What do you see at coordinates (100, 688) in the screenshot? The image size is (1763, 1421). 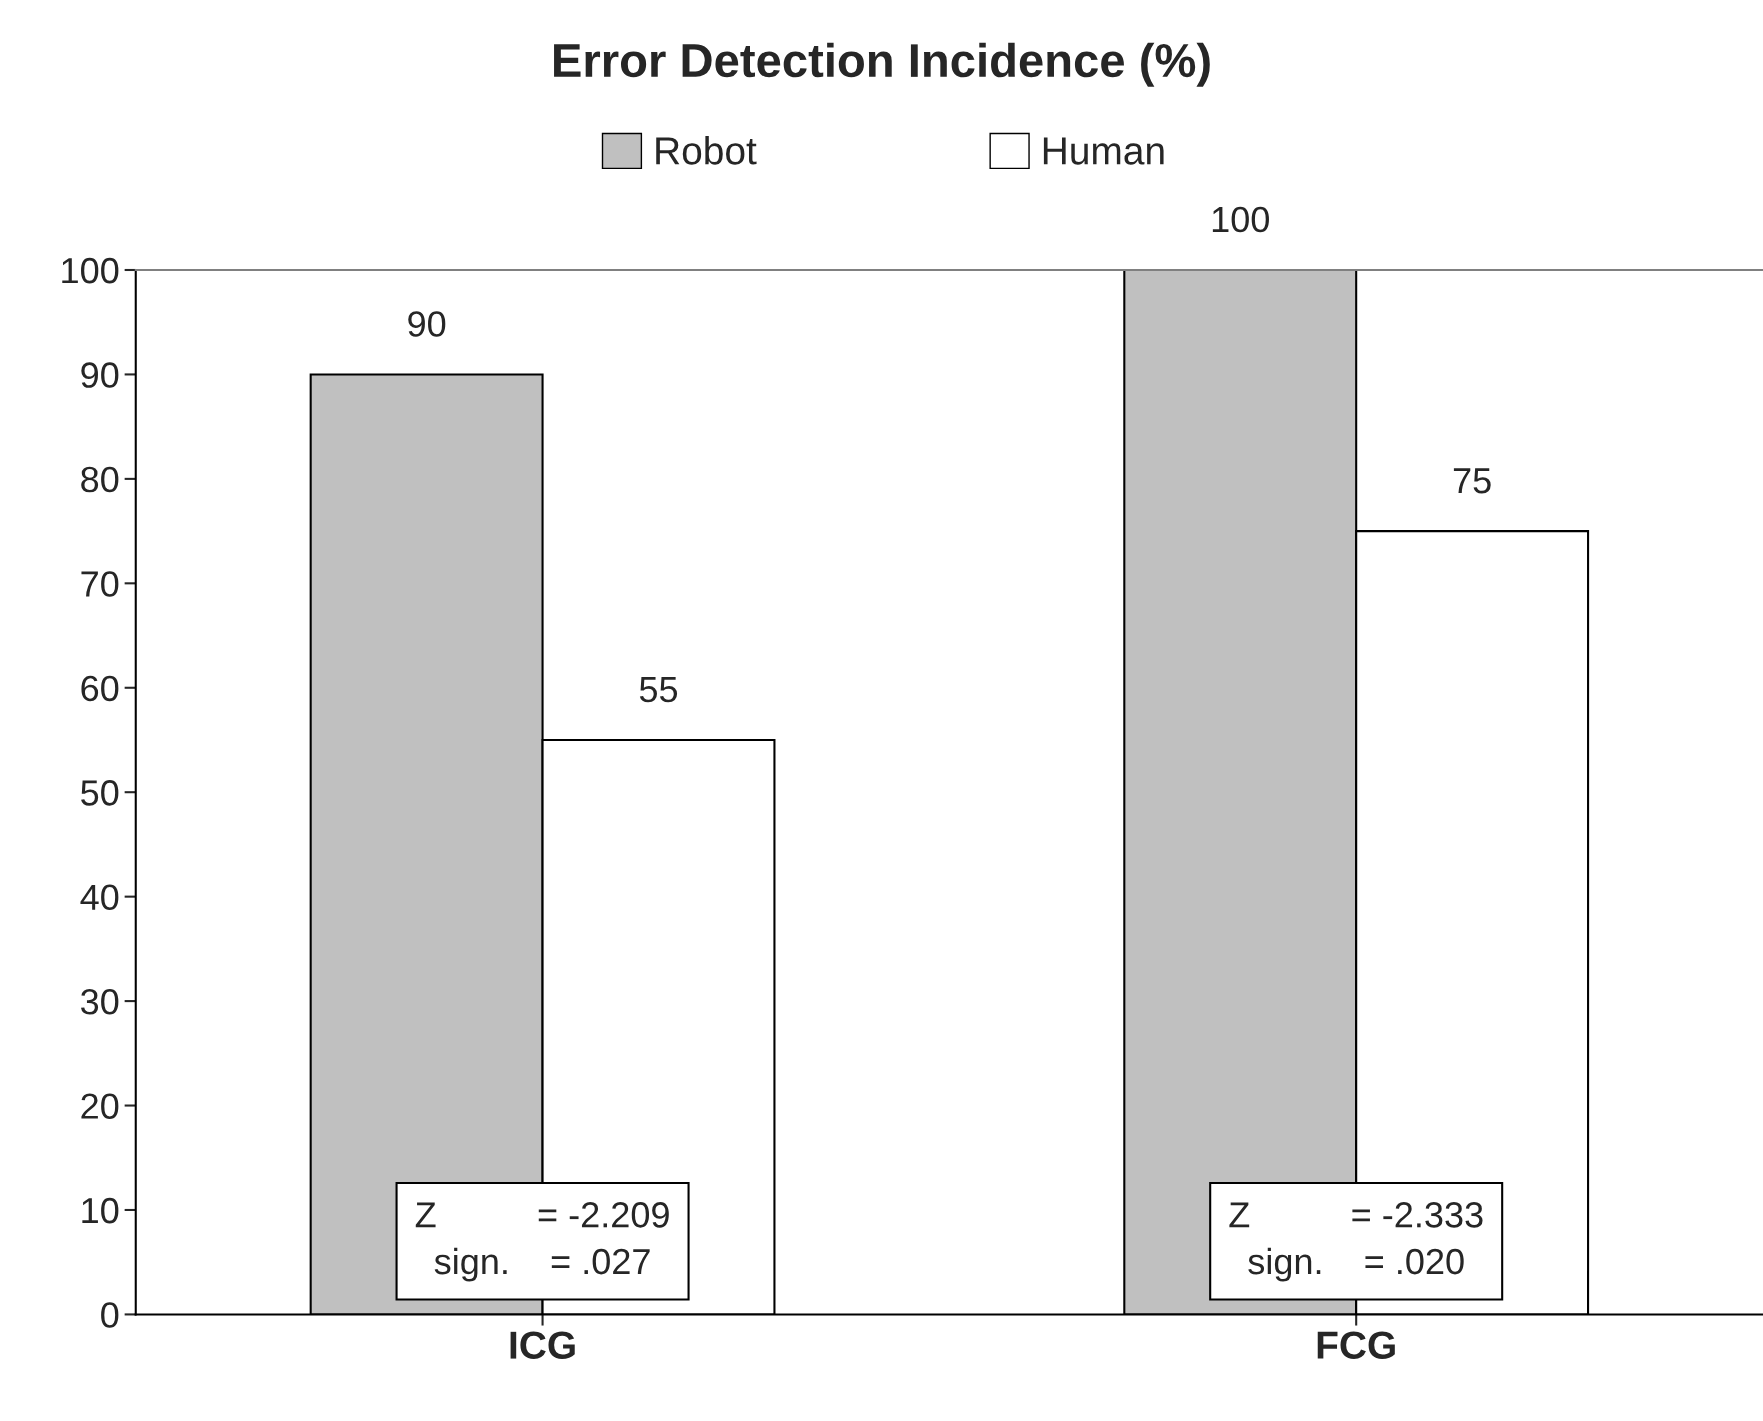 I see `y-tick-label: 60` at bounding box center [100, 688].